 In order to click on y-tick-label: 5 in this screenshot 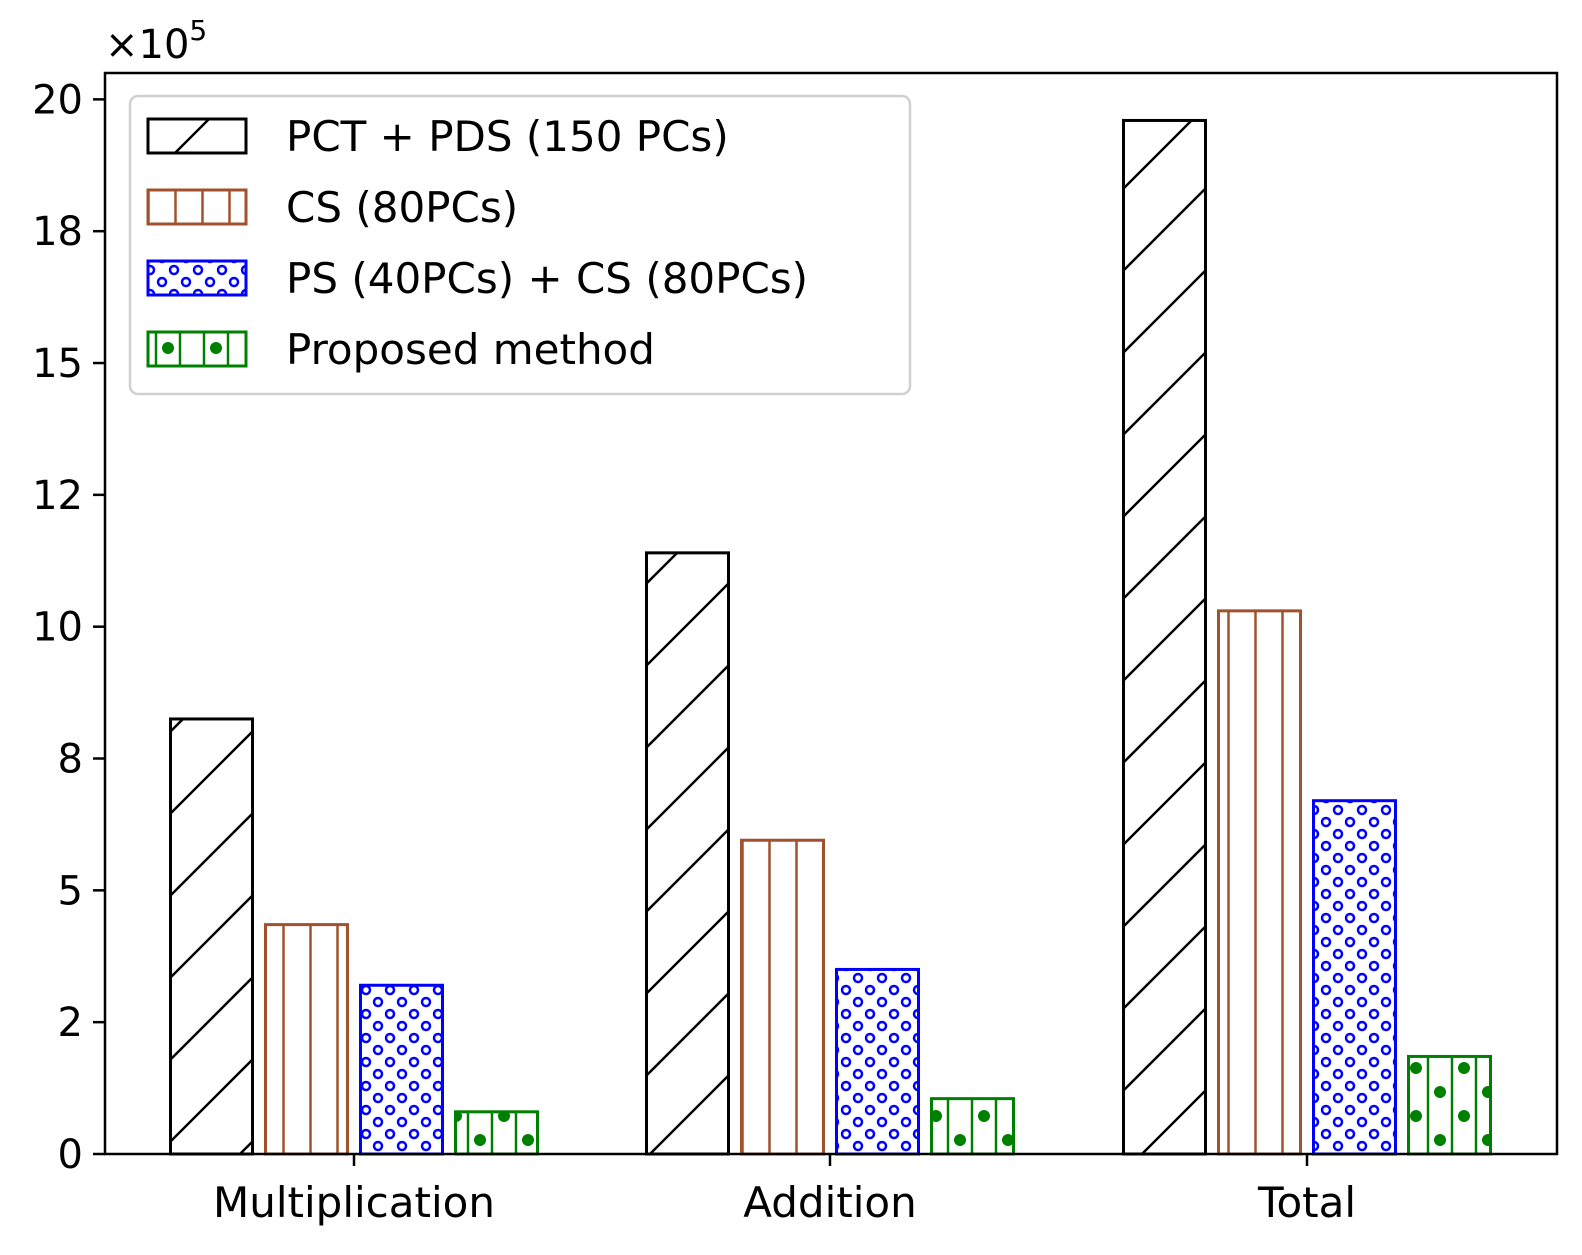, I will do `click(70, 891)`.